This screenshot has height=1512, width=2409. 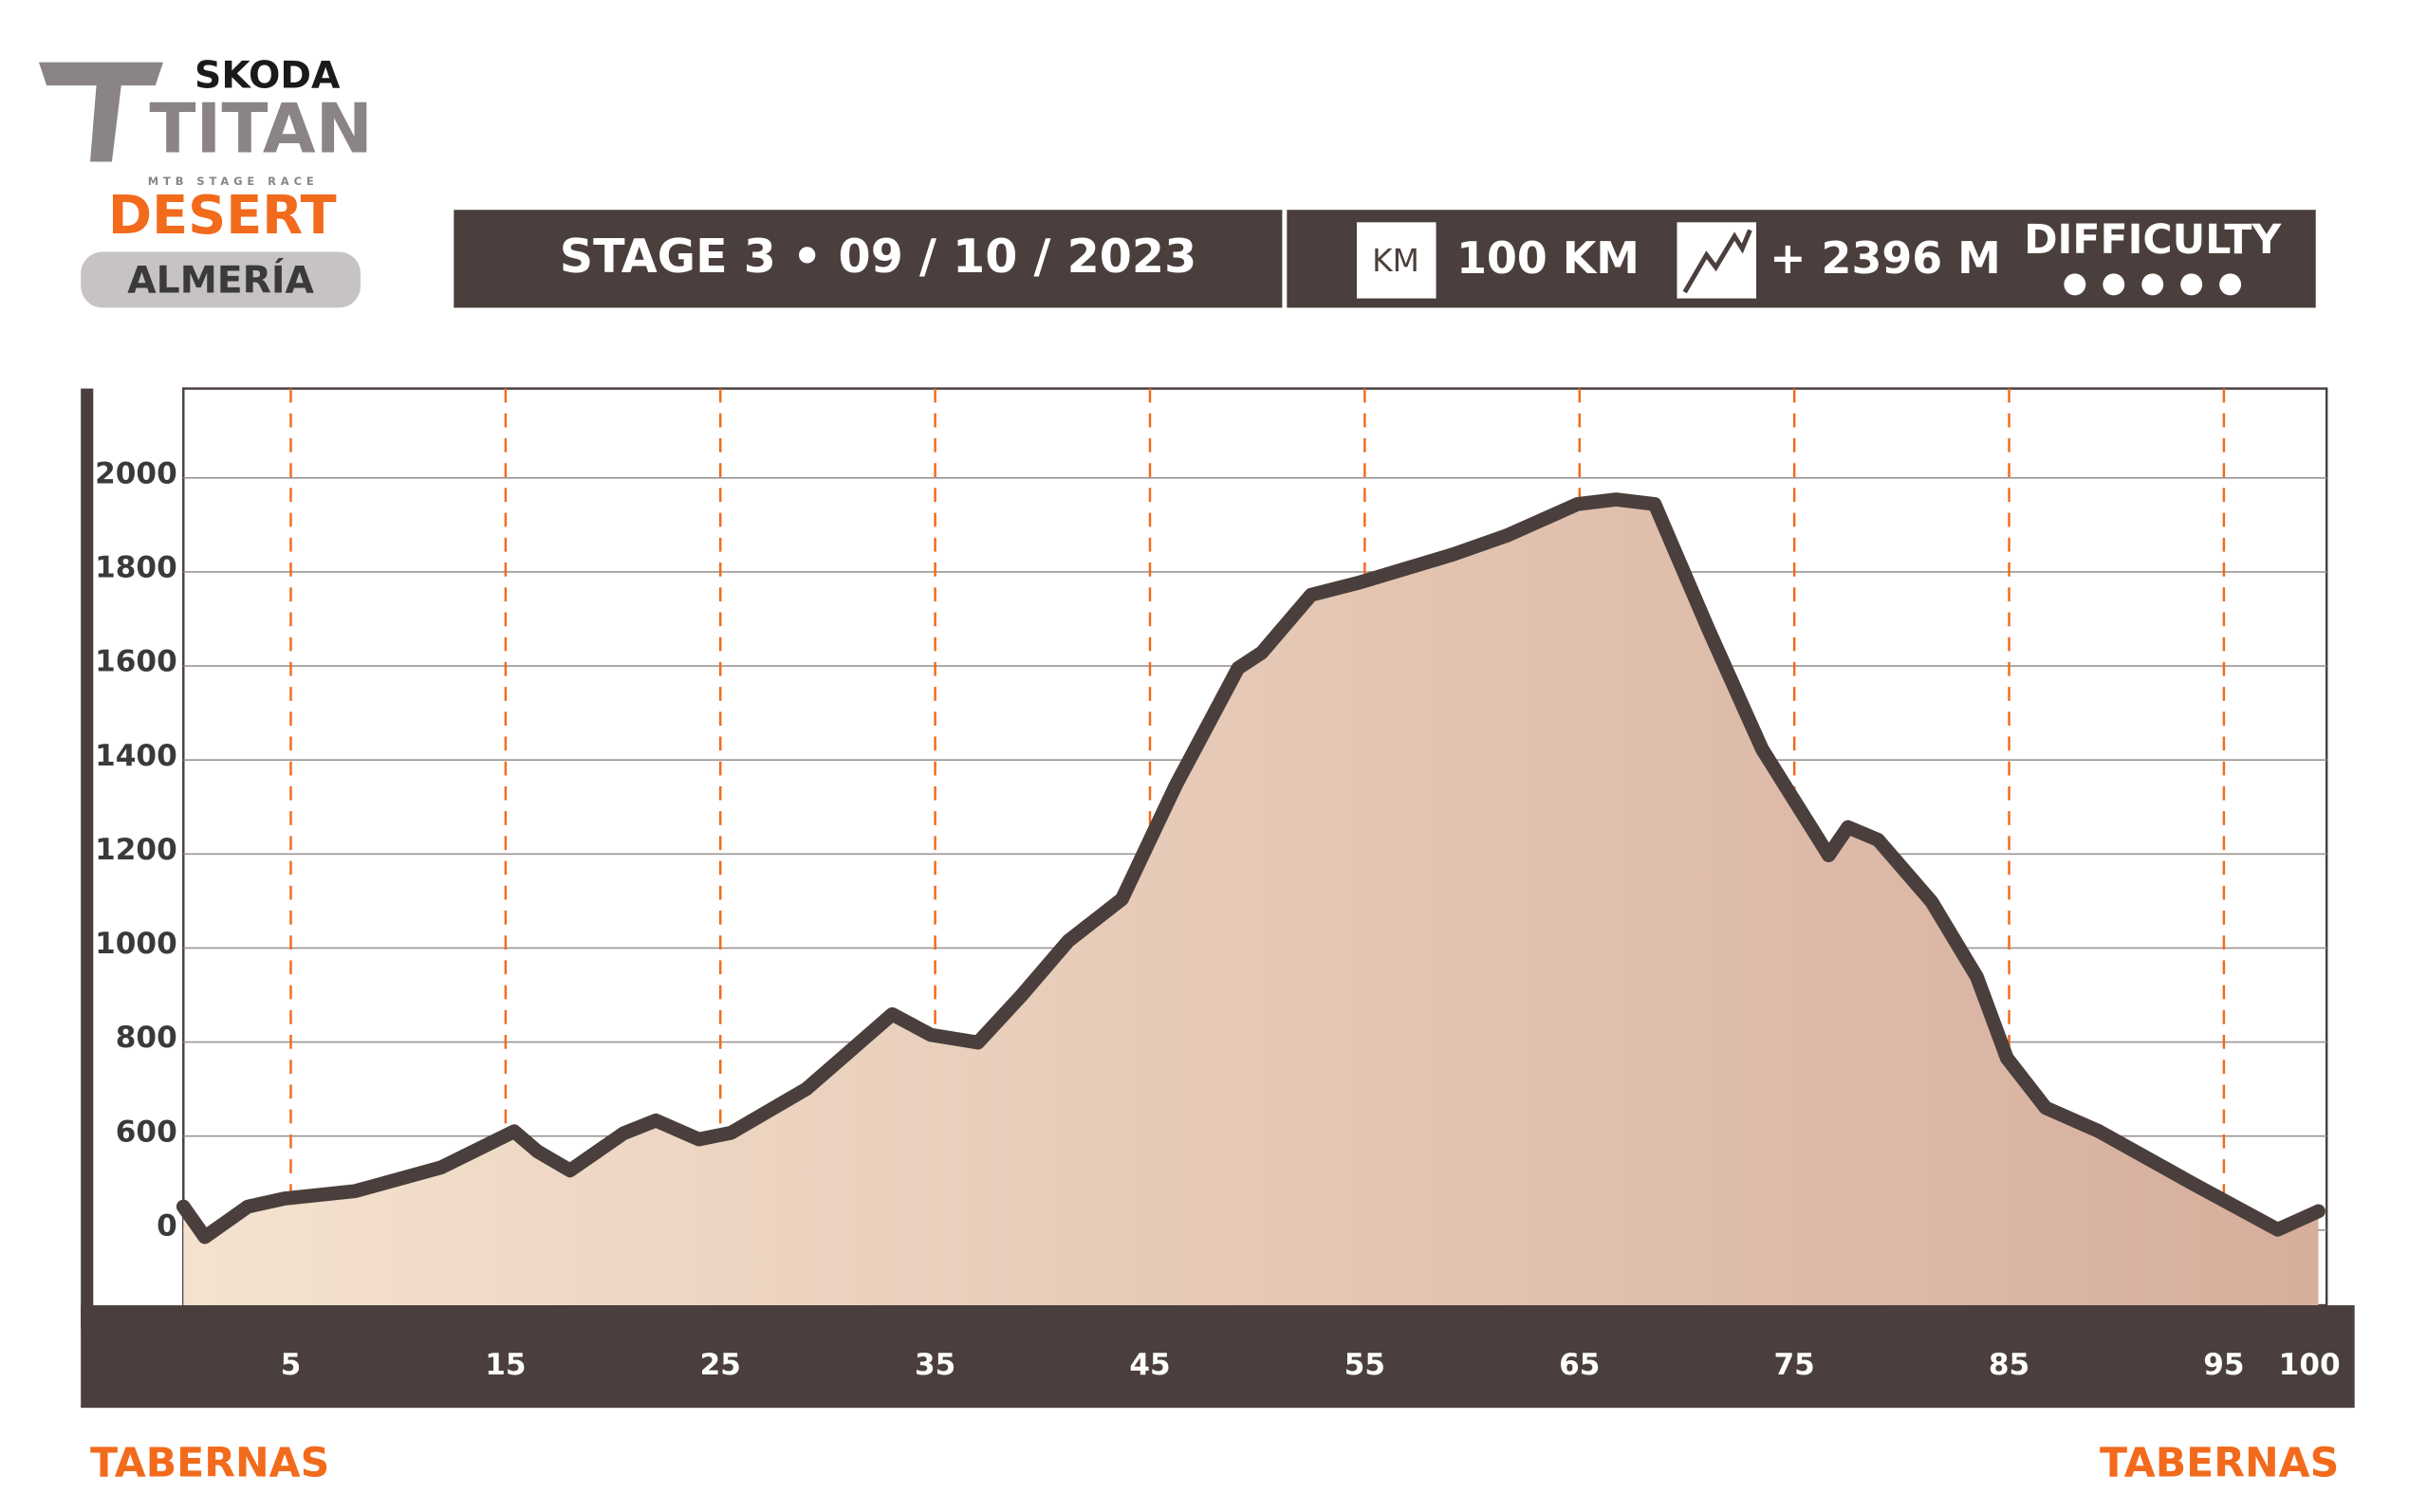 What do you see at coordinates (146, 1038) in the screenshot?
I see `y-tick-label: 800` at bounding box center [146, 1038].